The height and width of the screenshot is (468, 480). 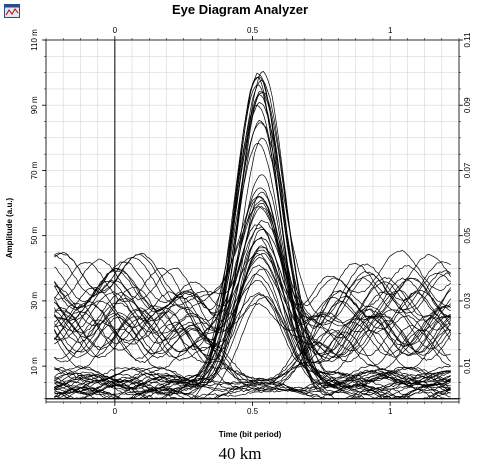 What do you see at coordinates (34, 301) in the screenshot?
I see `y-tick-label: 30 m` at bounding box center [34, 301].